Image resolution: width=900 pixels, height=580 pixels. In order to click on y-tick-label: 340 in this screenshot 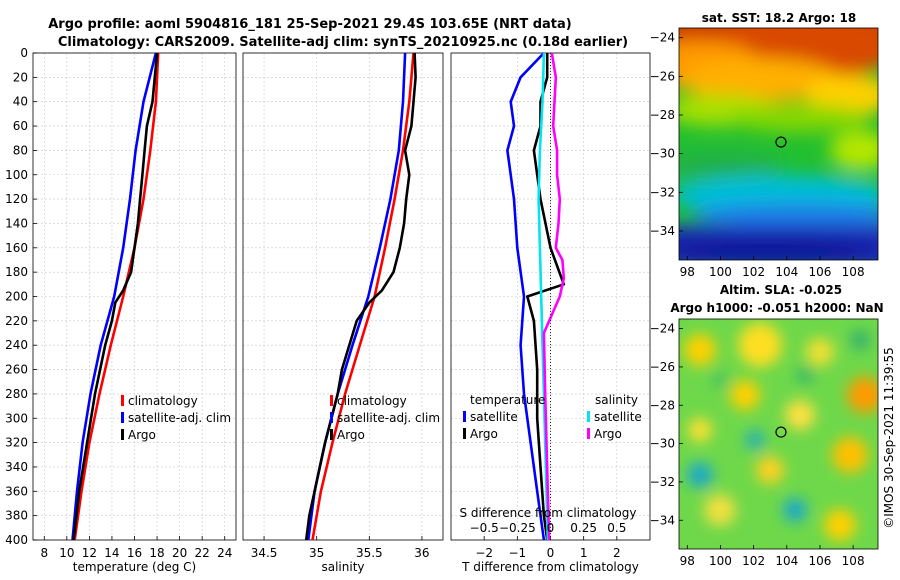, I will do `click(16, 467)`.